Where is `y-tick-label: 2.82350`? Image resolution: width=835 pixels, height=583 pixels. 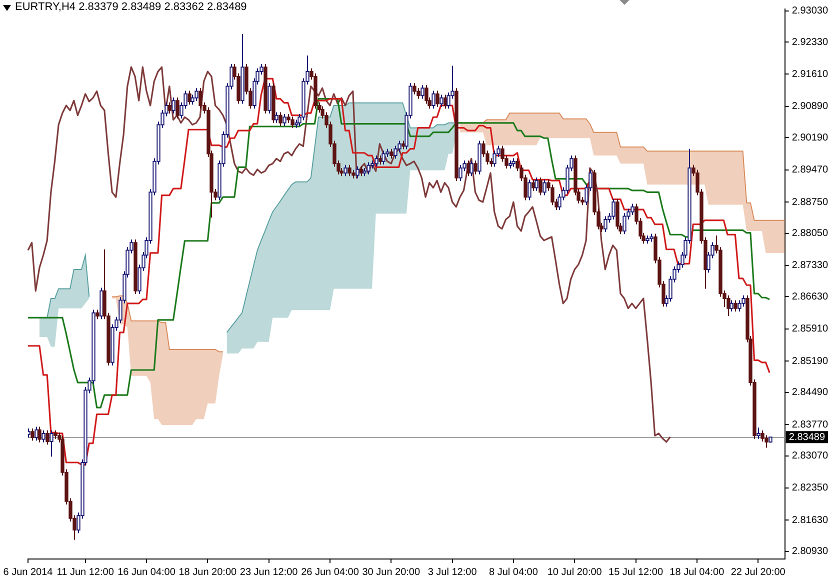 y-tick-label: 2.82350 is located at coordinates (810, 488).